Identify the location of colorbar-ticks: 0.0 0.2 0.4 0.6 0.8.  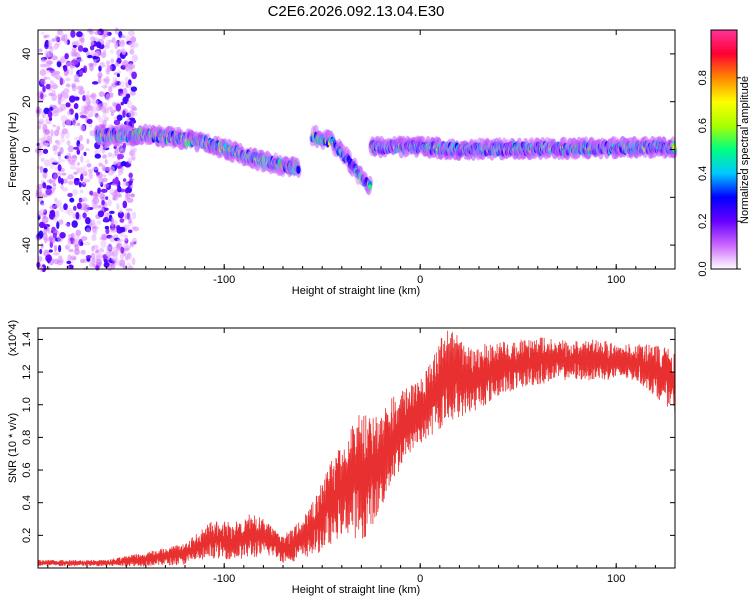
(719, 173).